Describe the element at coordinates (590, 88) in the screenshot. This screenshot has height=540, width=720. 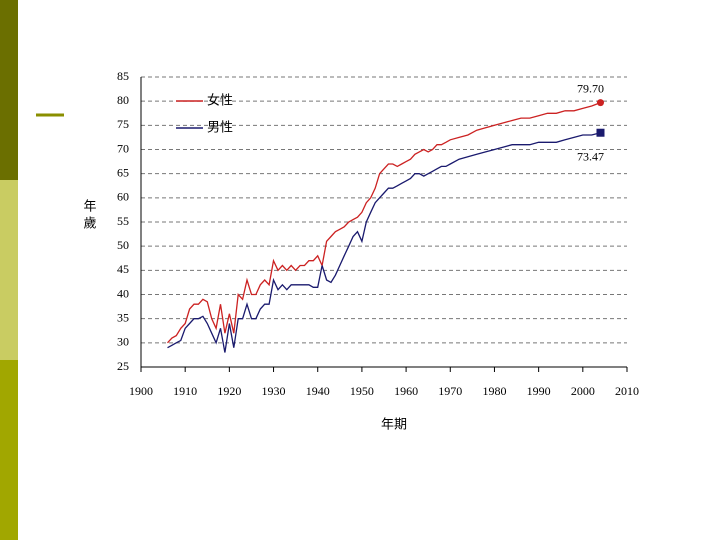
I see `annotation: 79.70` at that location.